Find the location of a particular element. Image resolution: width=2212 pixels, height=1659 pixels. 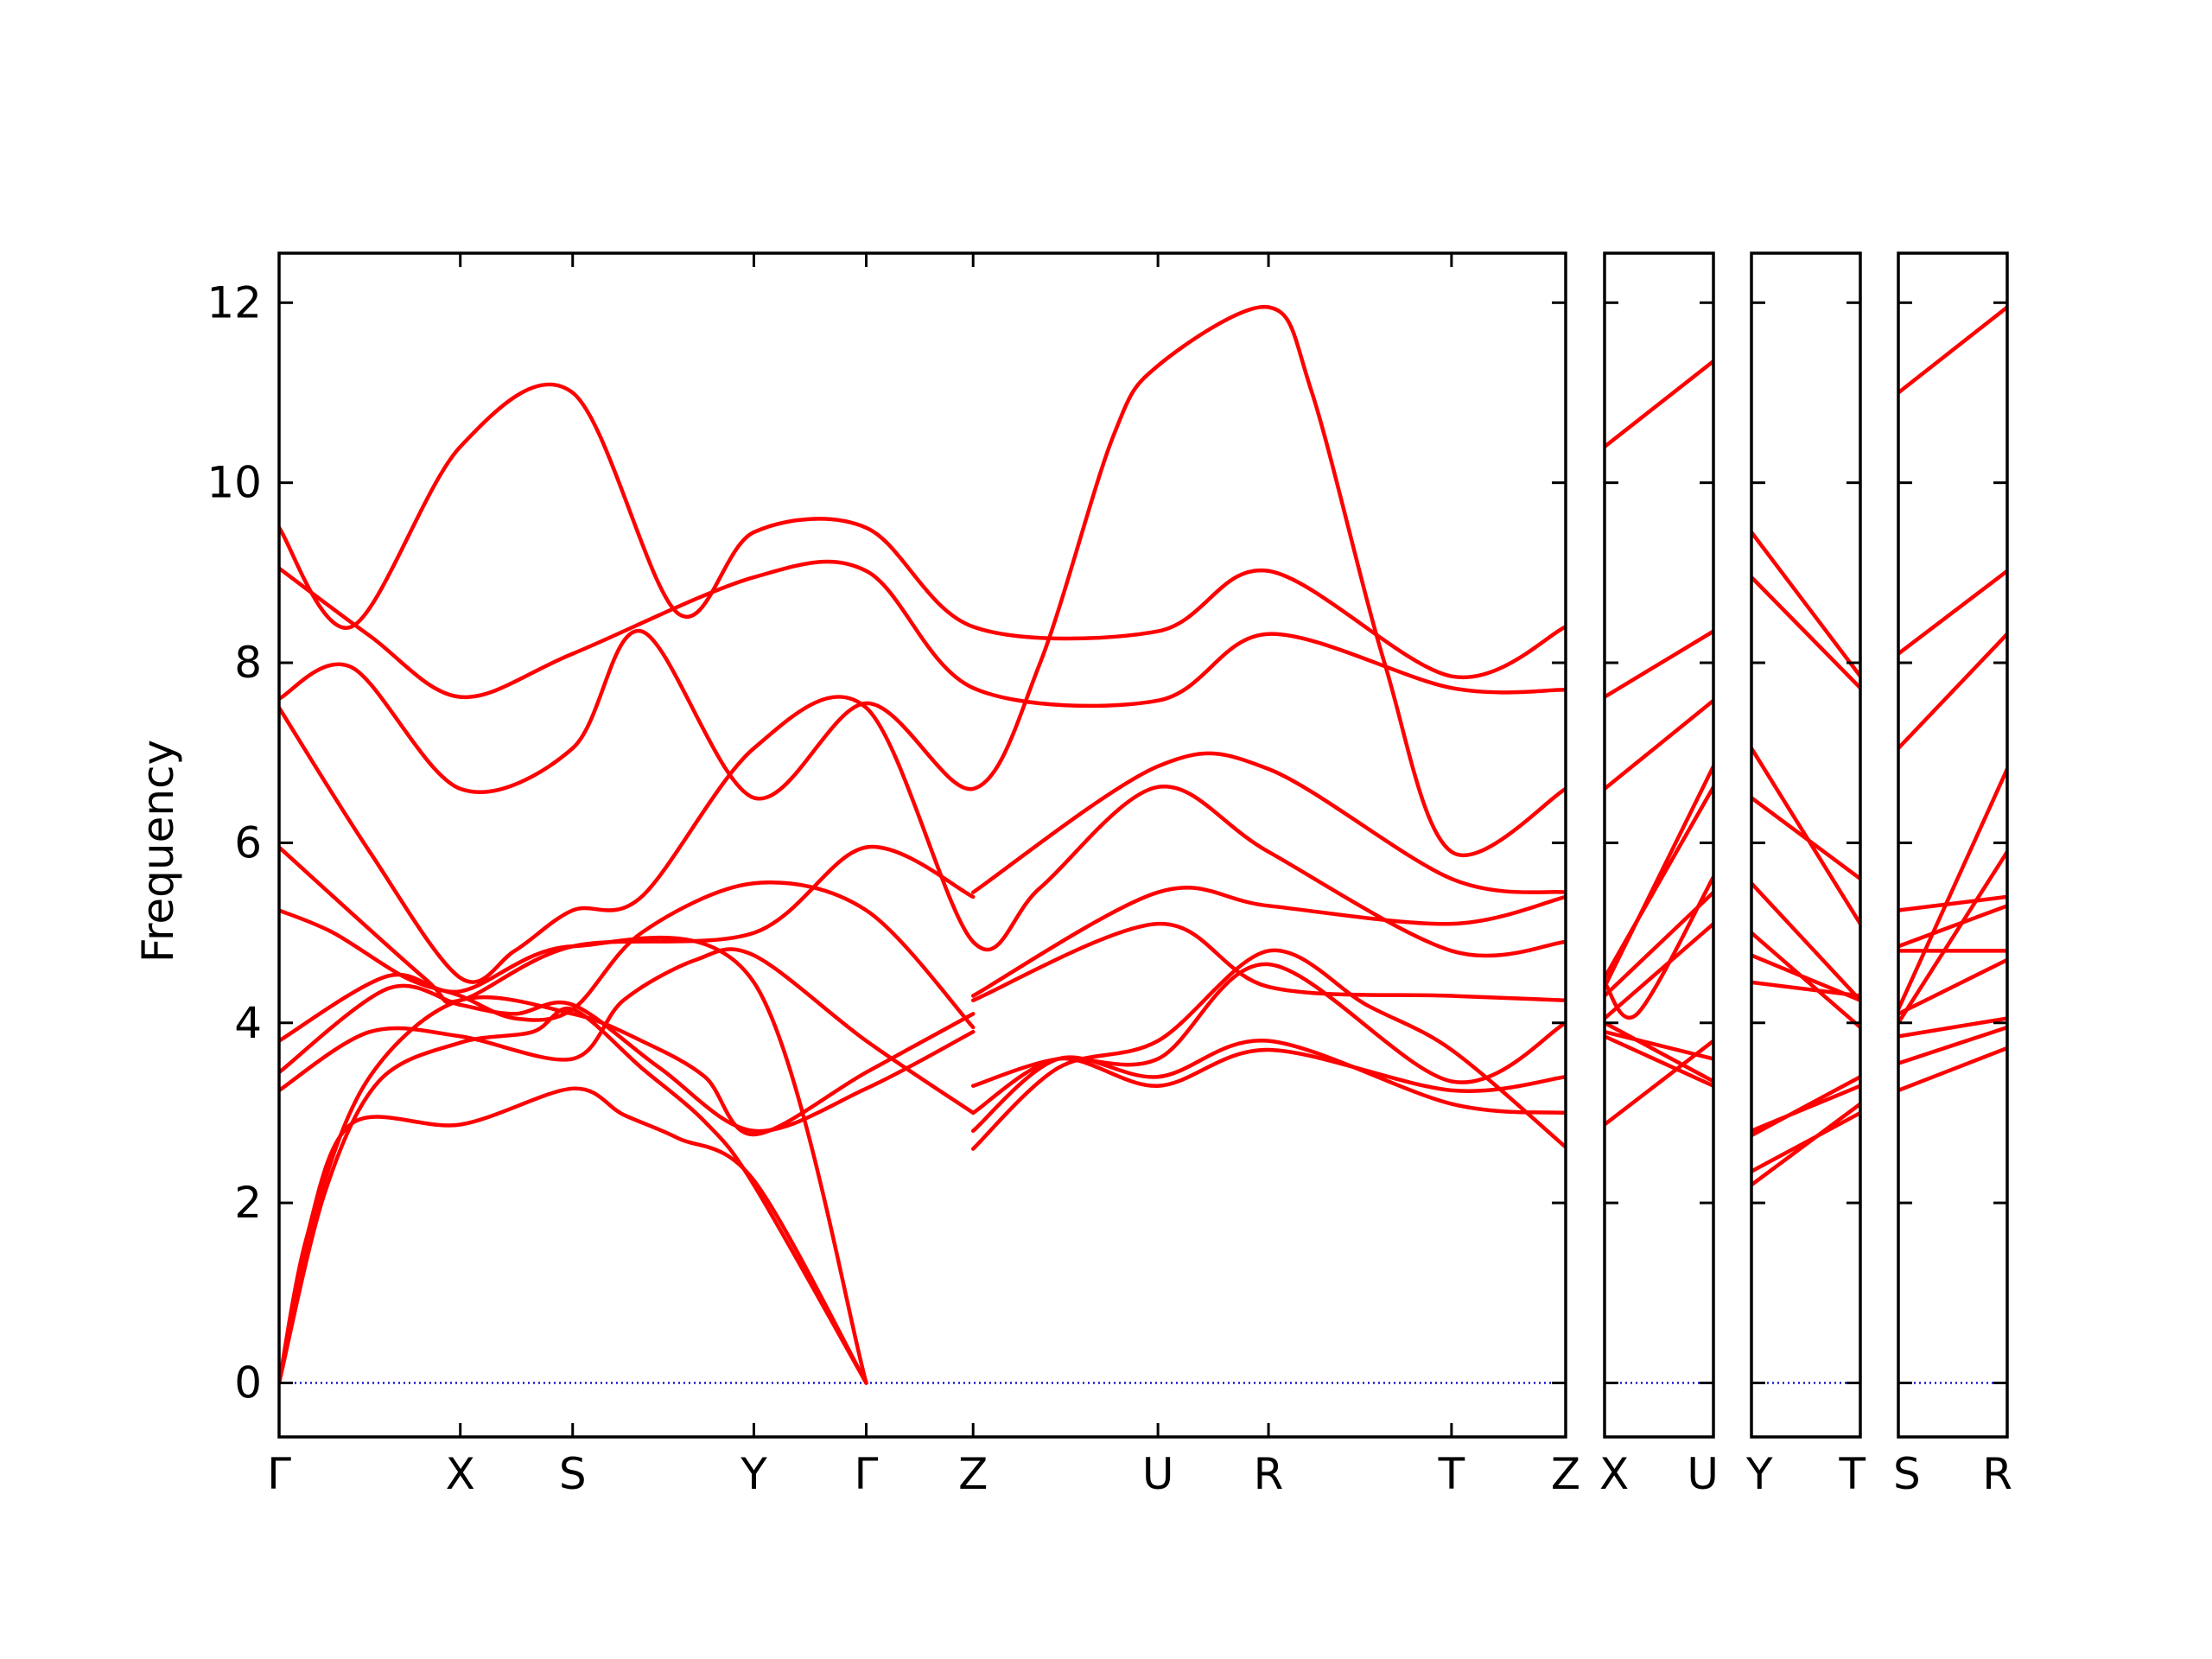

y-tick-label: 10 is located at coordinates (234, 483).